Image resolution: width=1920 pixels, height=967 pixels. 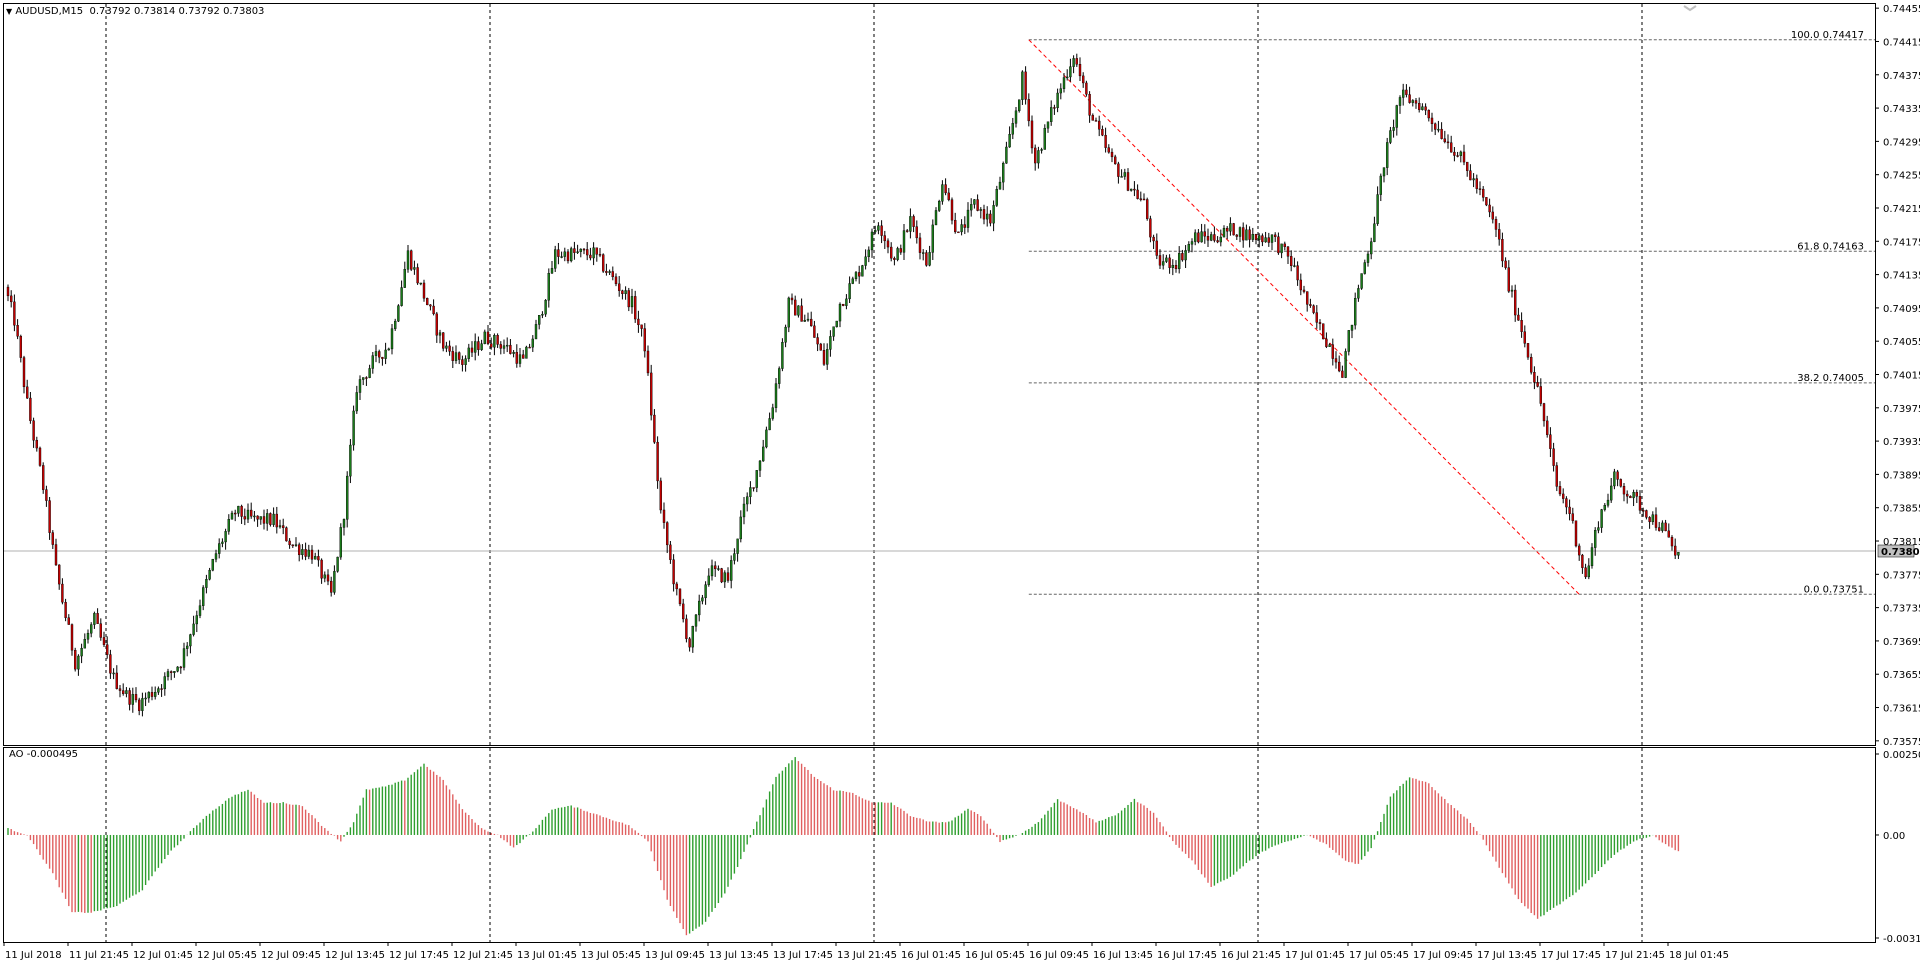 What do you see at coordinates (1690, 8) in the screenshot?
I see `chevron-down-icon` at bounding box center [1690, 8].